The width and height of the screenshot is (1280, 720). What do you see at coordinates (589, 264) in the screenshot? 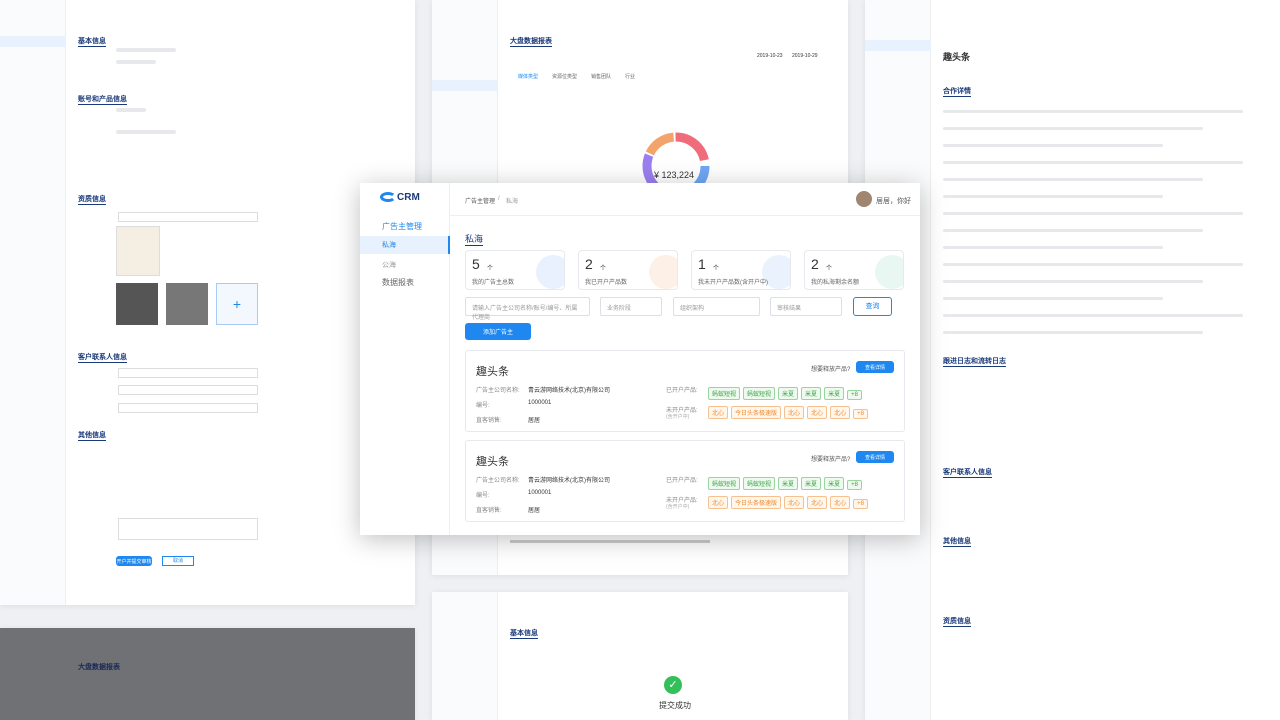
I see `stat-value: 2` at bounding box center [589, 264].